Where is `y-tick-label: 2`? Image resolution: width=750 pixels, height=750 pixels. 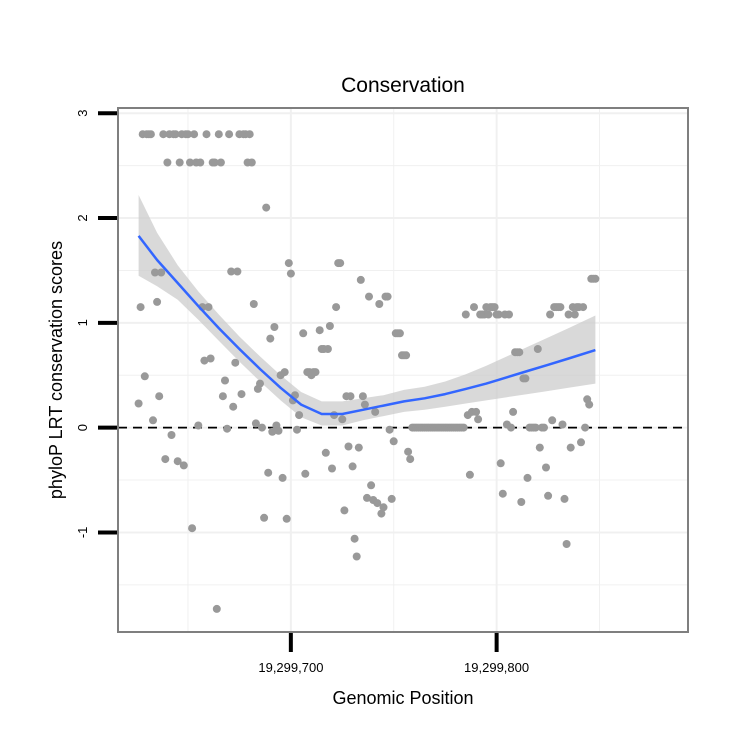 y-tick-label: 2 is located at coordinates (82, 217).